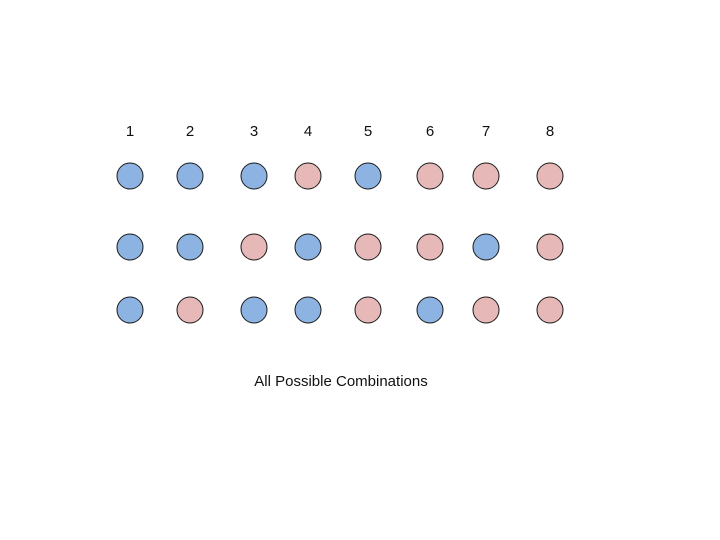 This screenshot has height=540, width=720. I want to click on dot-row3-col3-blue, so click(254, 310).